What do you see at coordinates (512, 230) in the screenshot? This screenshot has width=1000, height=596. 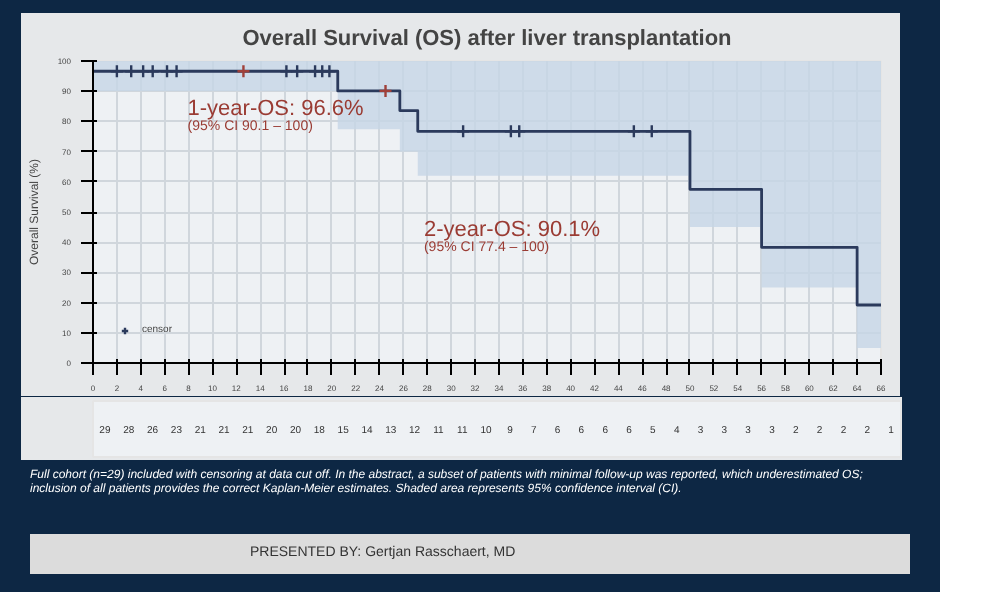 I see `annotation: 2-year-OS: 90.1%` at bounding box center [512, 230].